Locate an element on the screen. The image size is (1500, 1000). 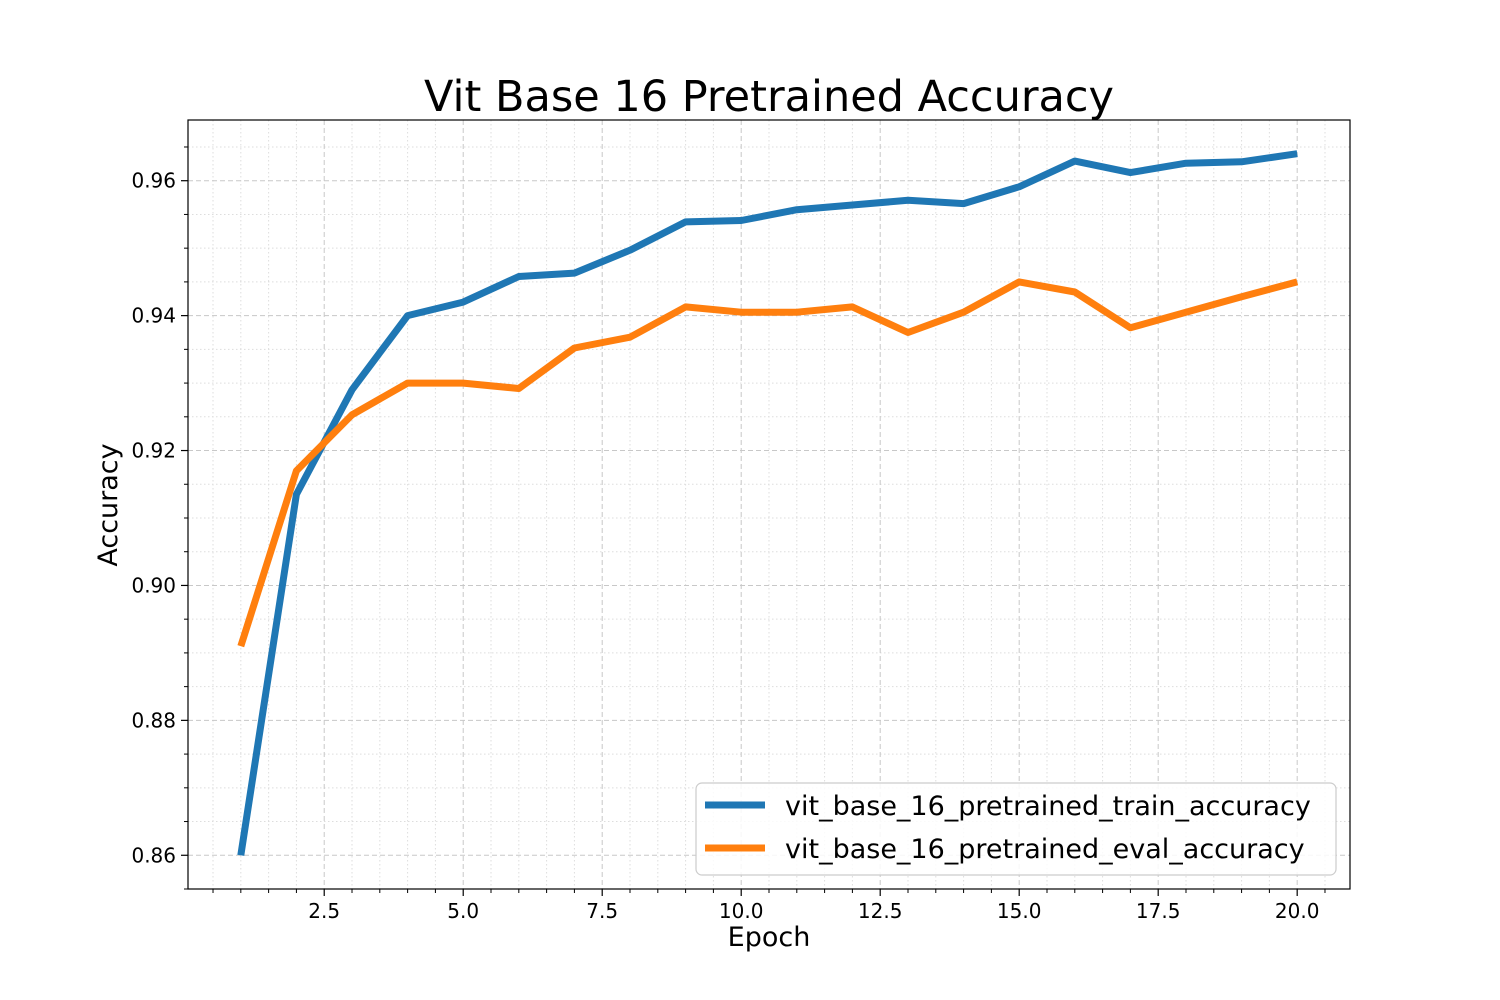
legend-eval-label: vit_base_16_pretrained_eval_accuracy is located at coordinates (1045, 849).